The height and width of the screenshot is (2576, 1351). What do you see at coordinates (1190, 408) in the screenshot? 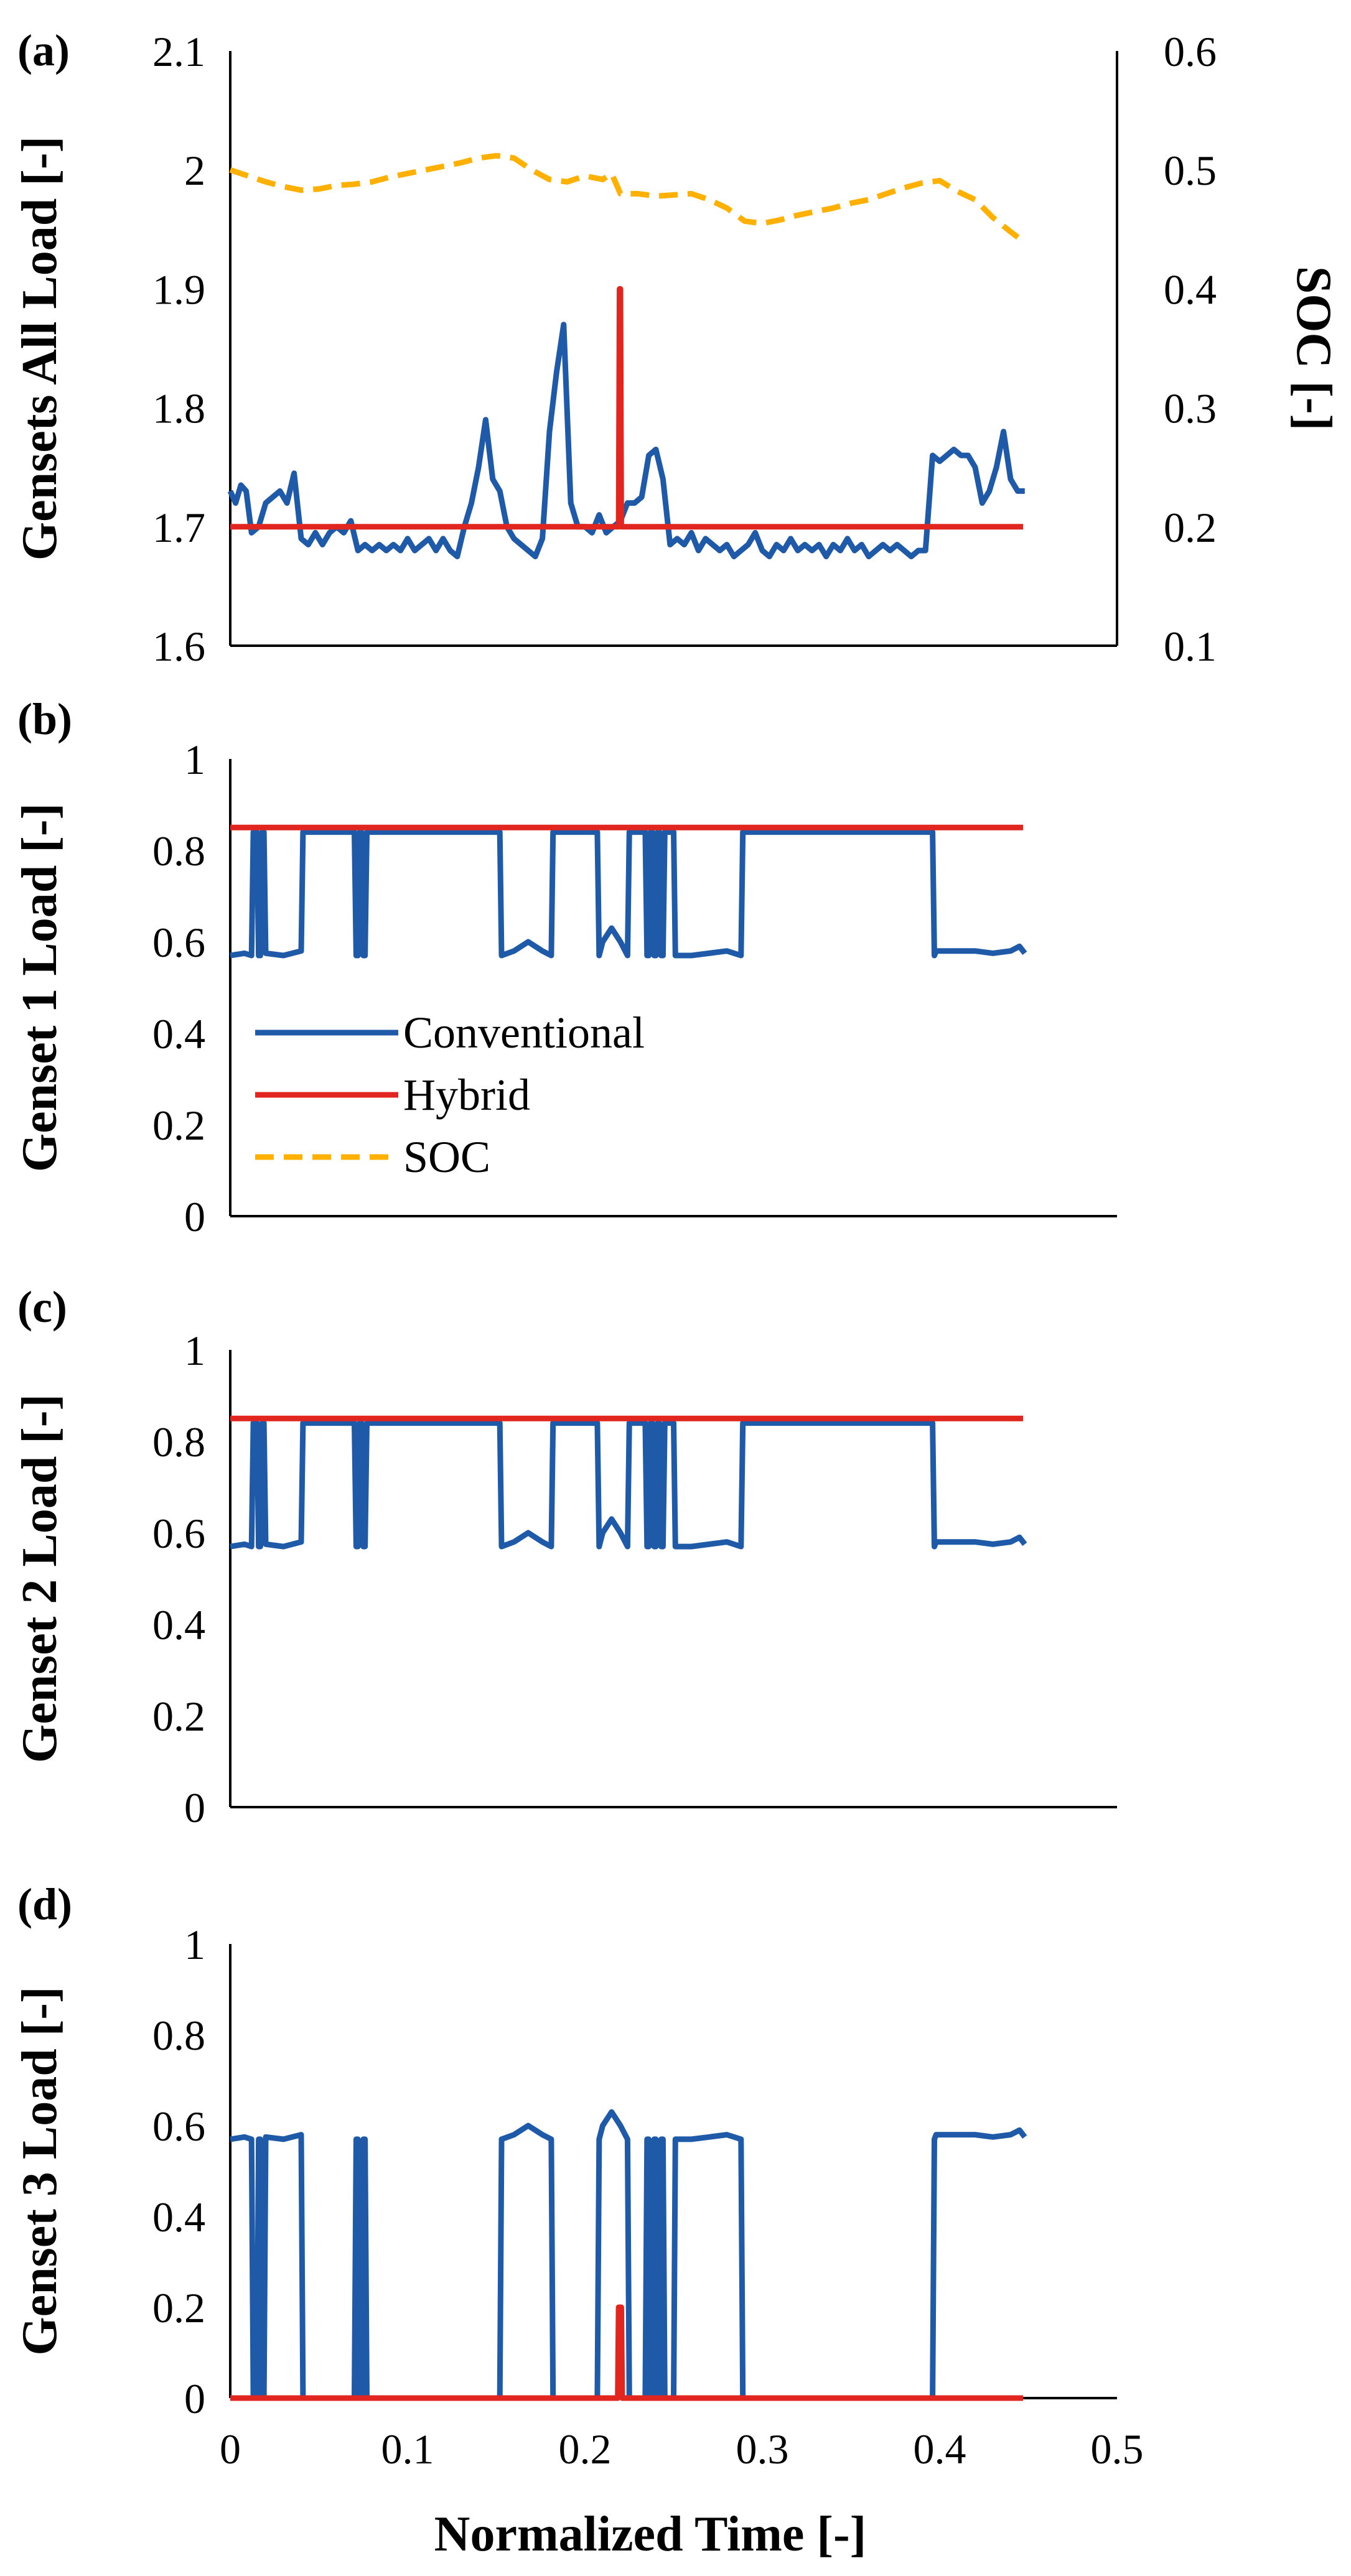
I see `y2-tick-label: 0.3` at bounding box center [1190, 408].